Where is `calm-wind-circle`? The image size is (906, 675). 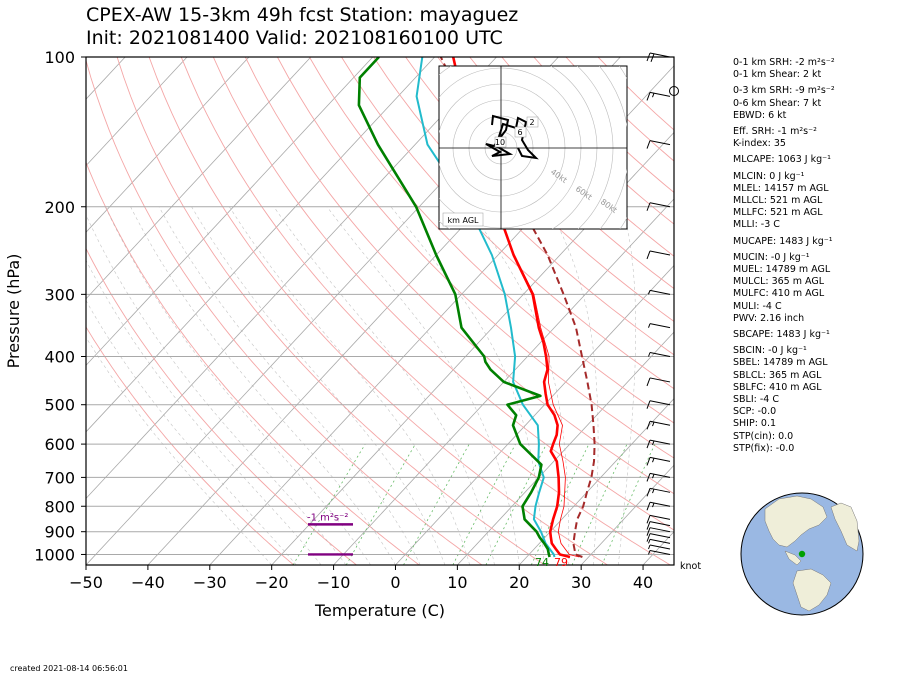
calm-wind-circle is located at coordinates (674, 91).